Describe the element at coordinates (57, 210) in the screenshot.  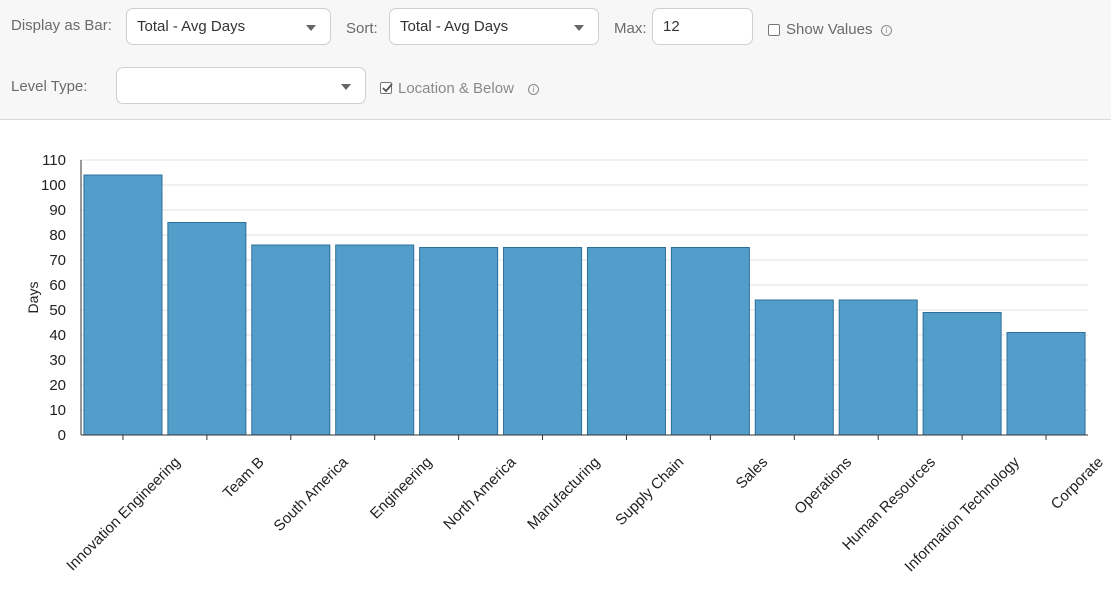
I see `y-tick-label: 90` at that location.